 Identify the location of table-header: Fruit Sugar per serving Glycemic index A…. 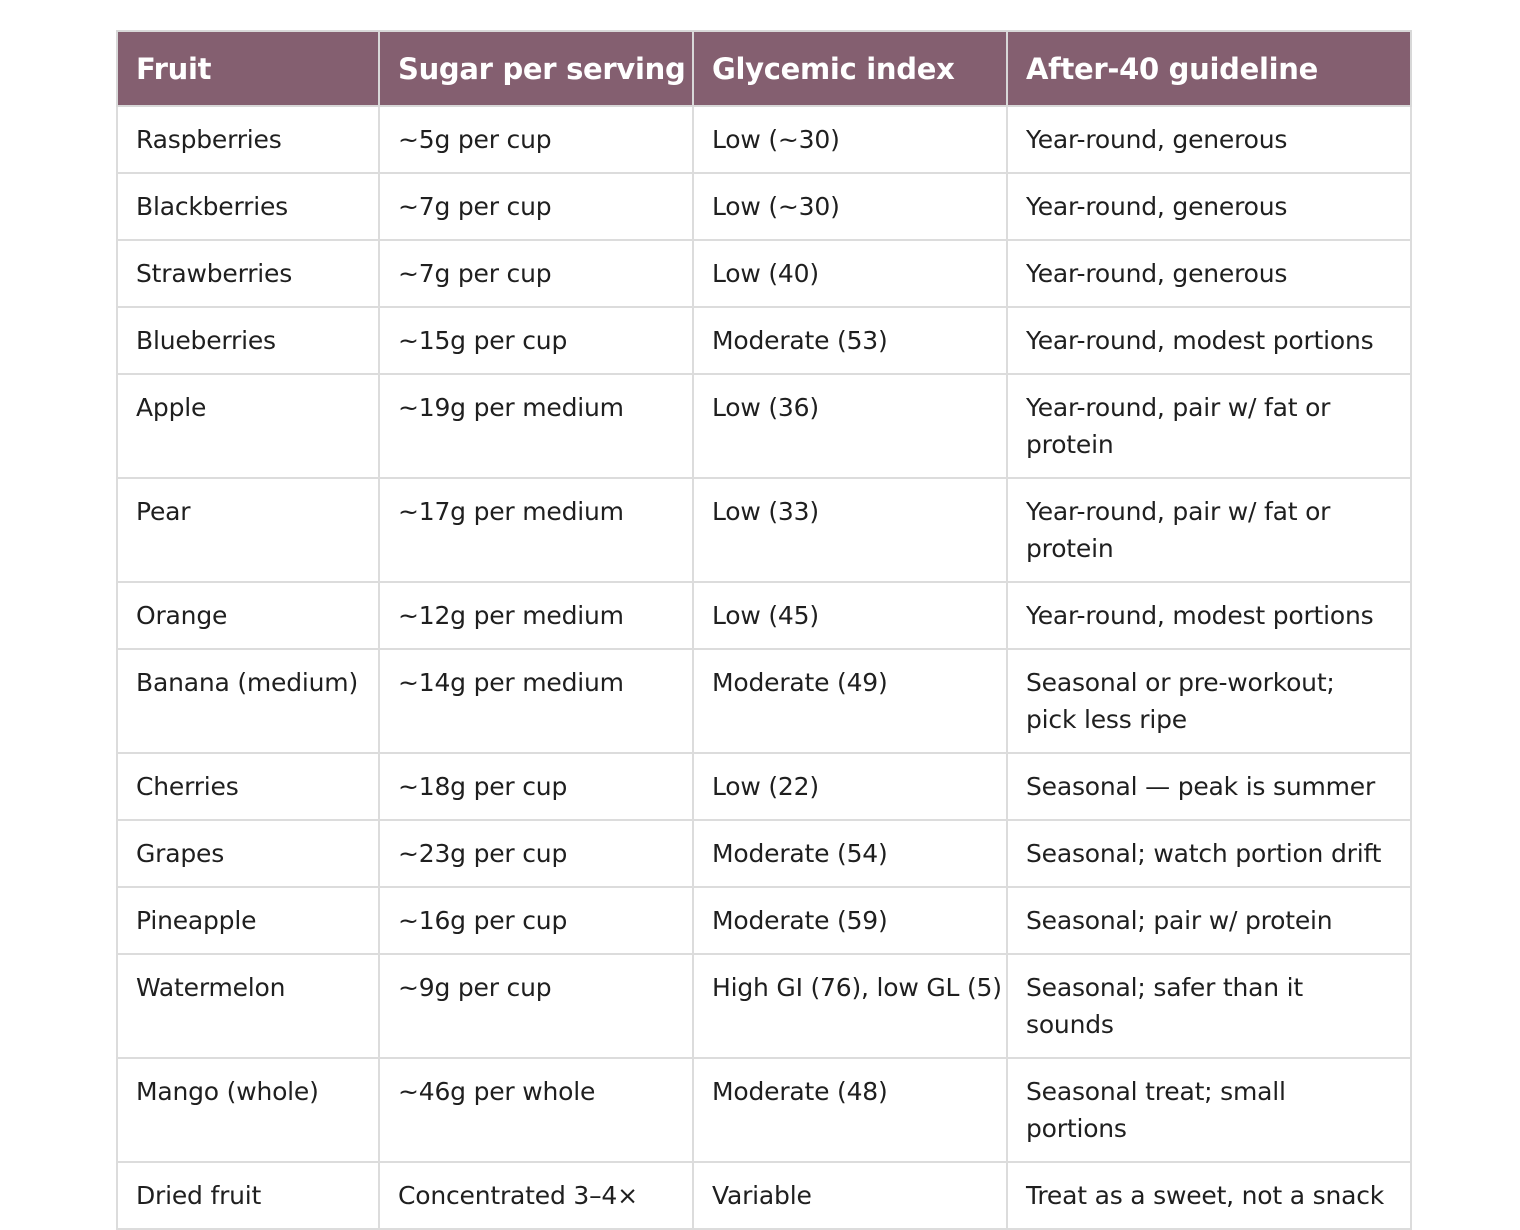
(764, 68).